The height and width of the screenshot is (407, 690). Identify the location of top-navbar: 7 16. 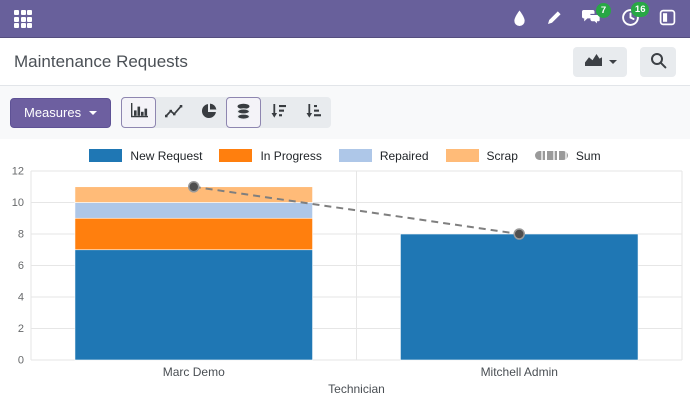
(345, 19).